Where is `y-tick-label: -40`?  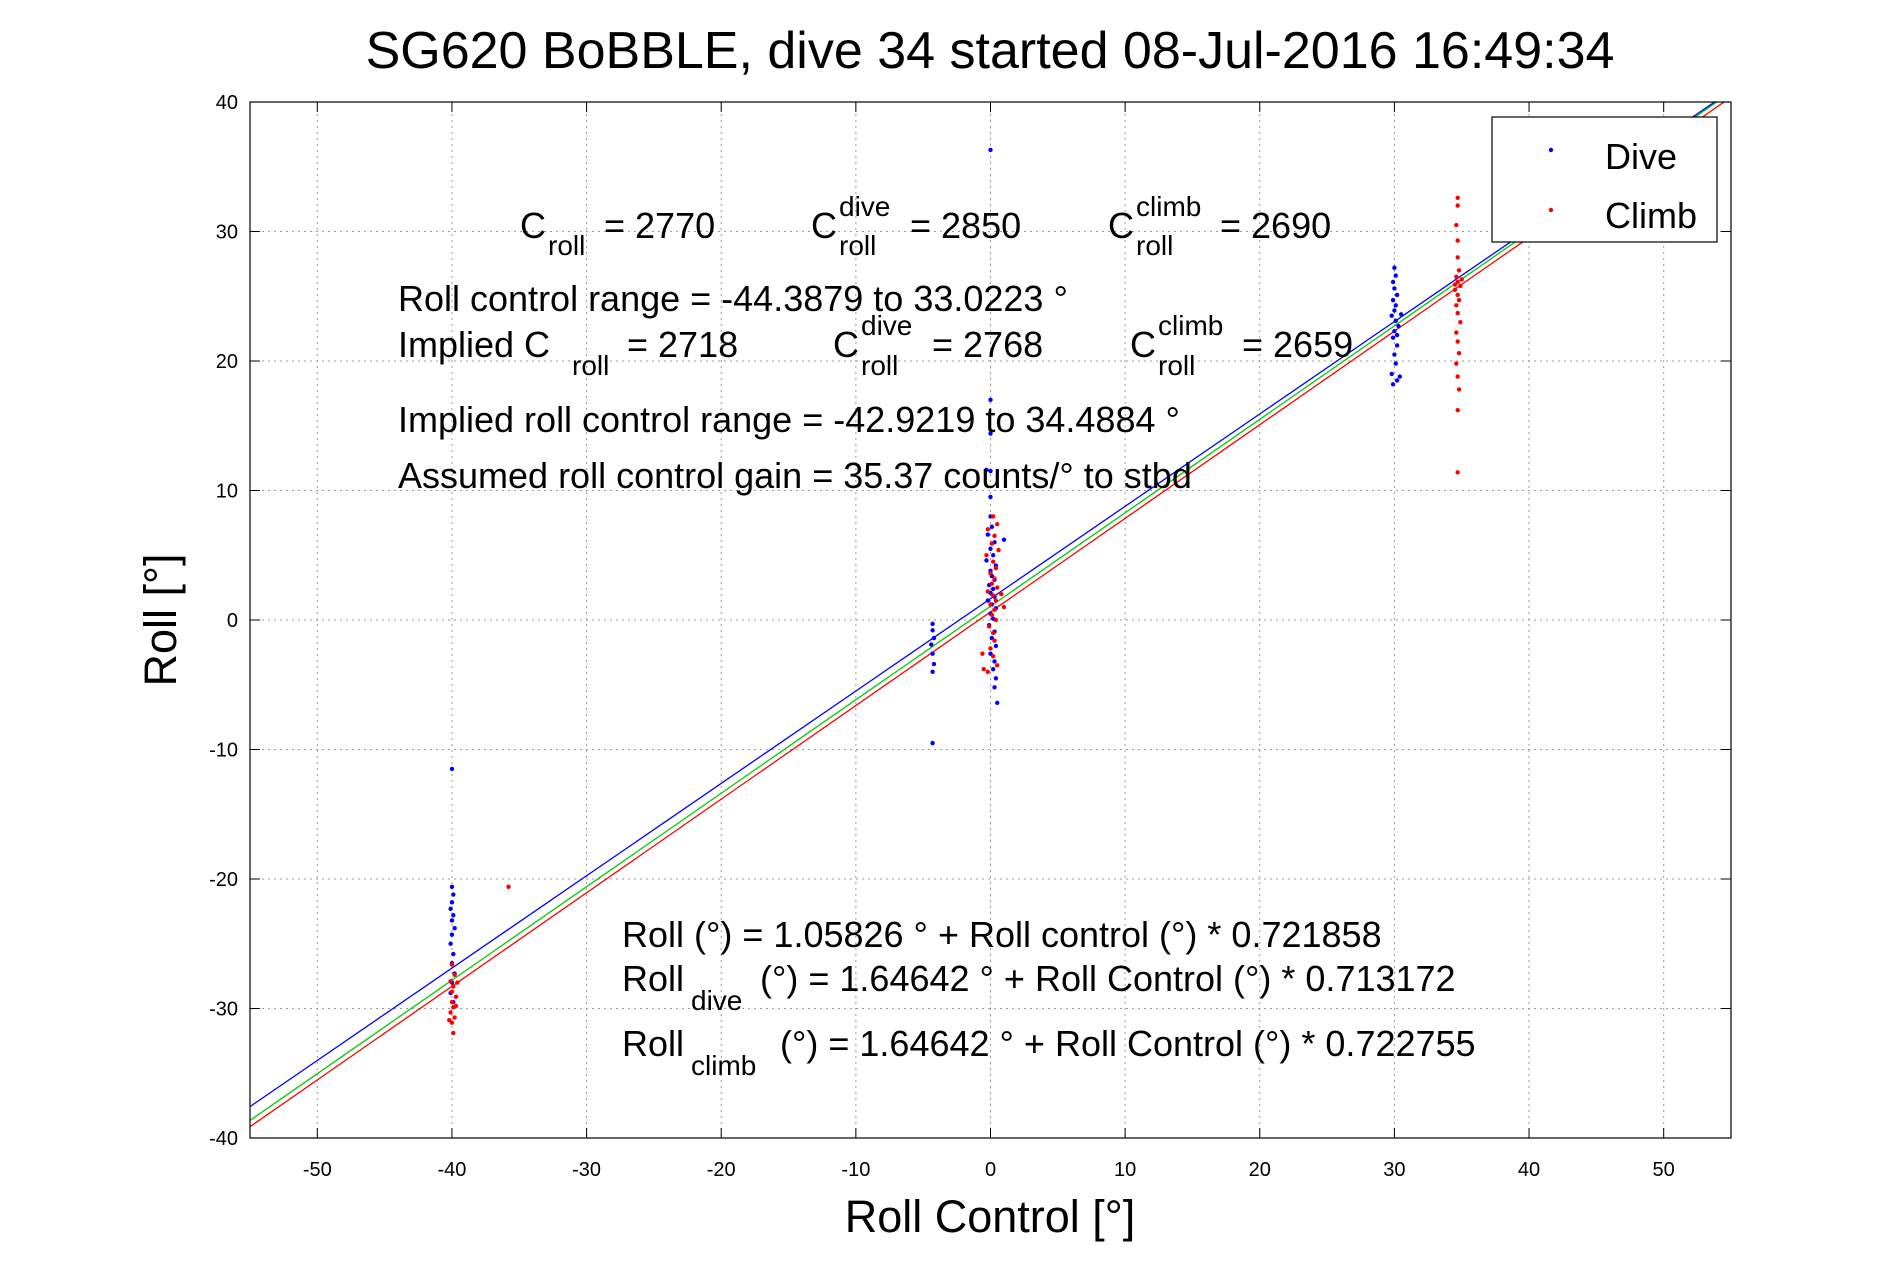
y-tick-label: -40 is located at coordinates (223, 1139).